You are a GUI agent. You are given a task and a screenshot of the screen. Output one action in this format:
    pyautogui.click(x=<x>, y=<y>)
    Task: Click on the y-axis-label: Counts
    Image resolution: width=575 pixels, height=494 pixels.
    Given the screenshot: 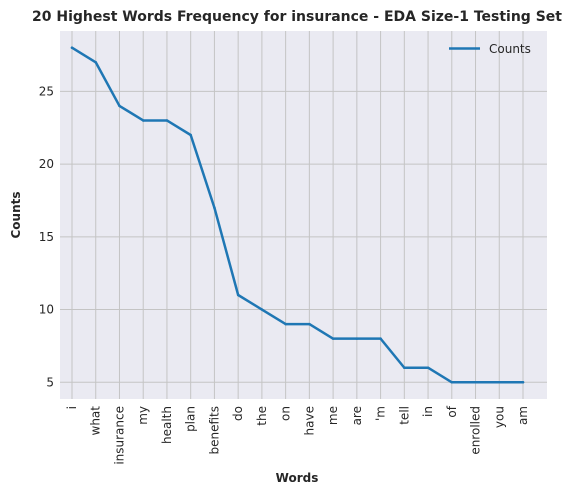 What is the action you would take?
    pyautogui.click(x=16, y=214)
    